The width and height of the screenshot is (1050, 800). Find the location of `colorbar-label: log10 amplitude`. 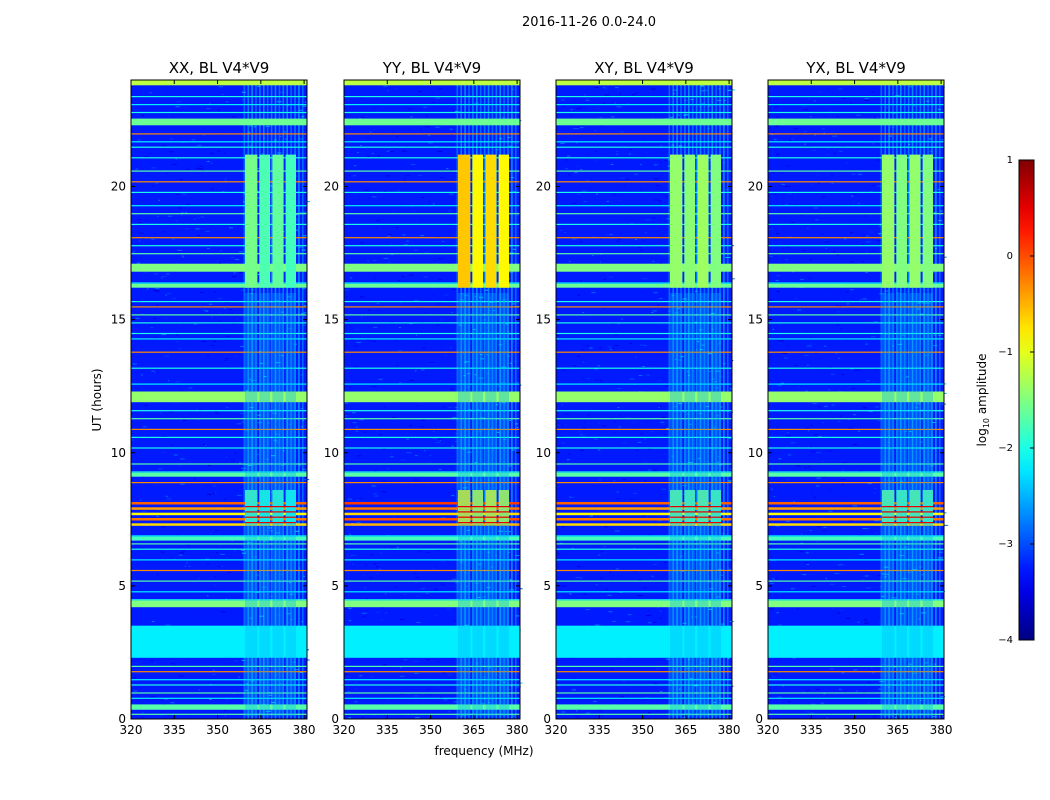

colorbar-label: log10 amplitude is located at coordinates (983, 400).